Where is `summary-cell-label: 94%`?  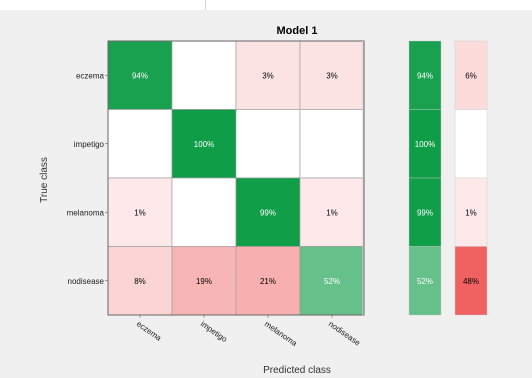 summary-cell-label: 94% is located at coordinates (425, 75).